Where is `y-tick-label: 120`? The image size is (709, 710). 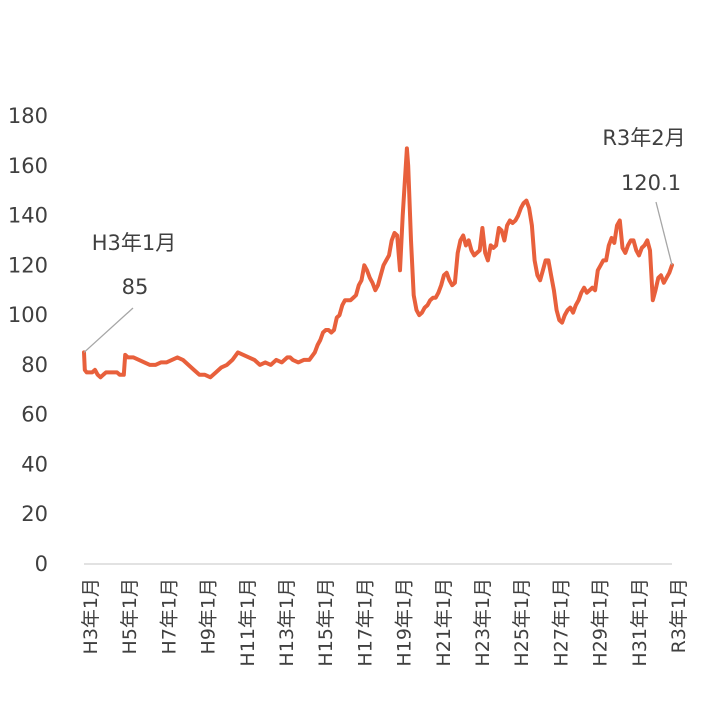 y-tick-label: 120 is located at coordinates (28, 265).